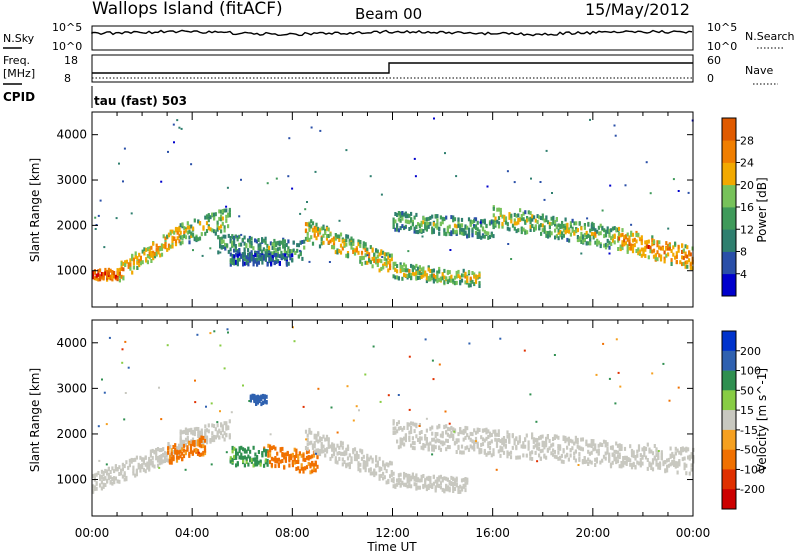 This screenshot has height=554, width=800. I want to click on velocity-colorbar-tick-label: 200, so click(750, 351).